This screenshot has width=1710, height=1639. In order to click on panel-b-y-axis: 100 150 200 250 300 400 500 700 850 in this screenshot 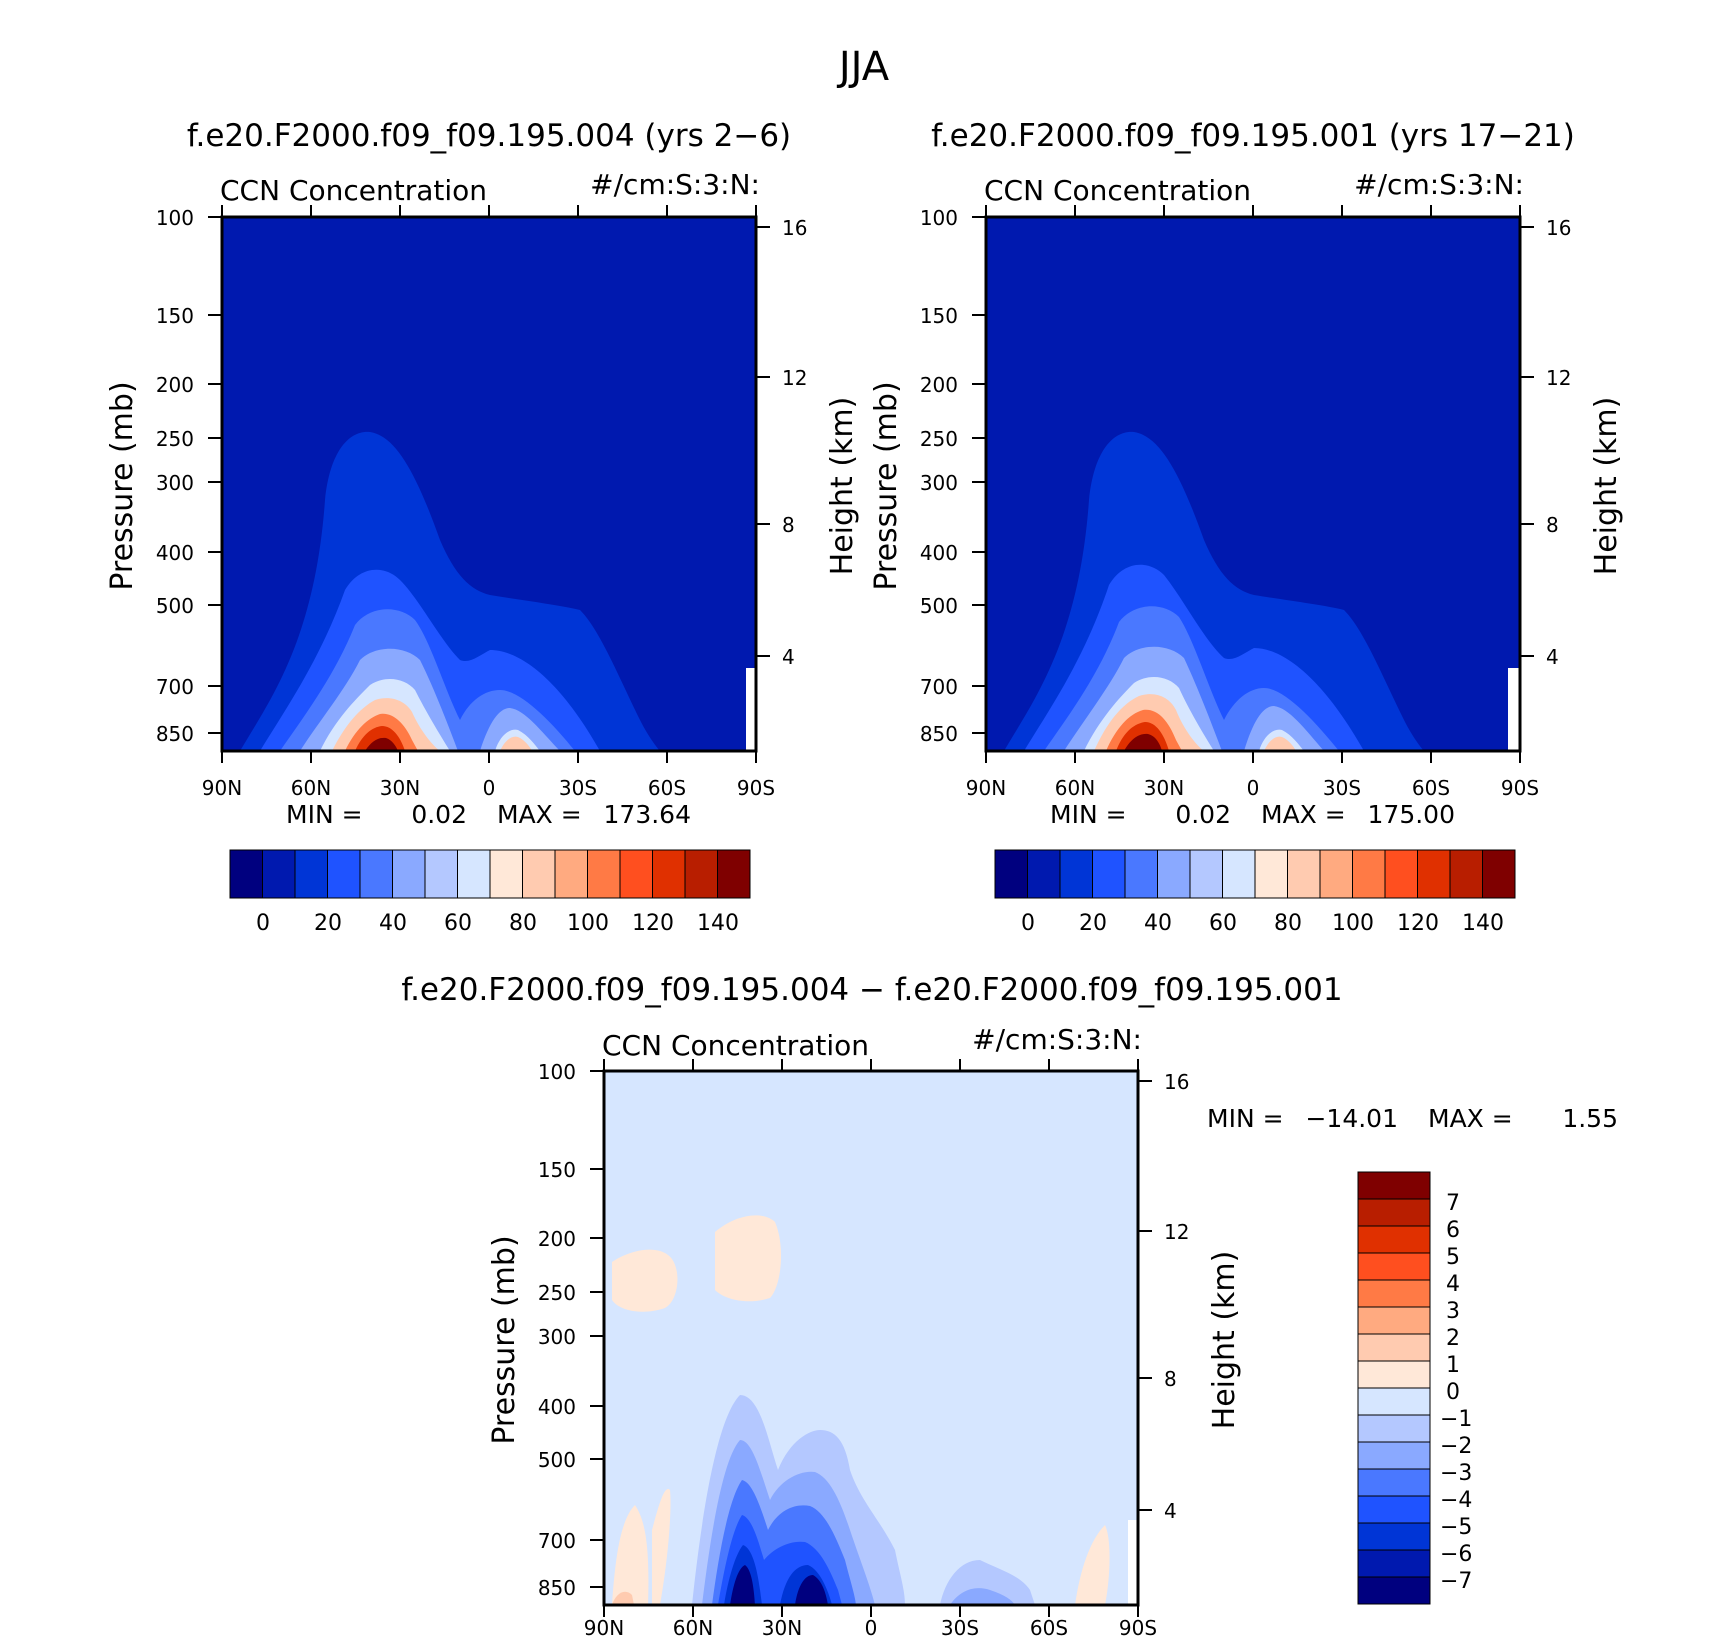, I will do `click(939, 476)`.